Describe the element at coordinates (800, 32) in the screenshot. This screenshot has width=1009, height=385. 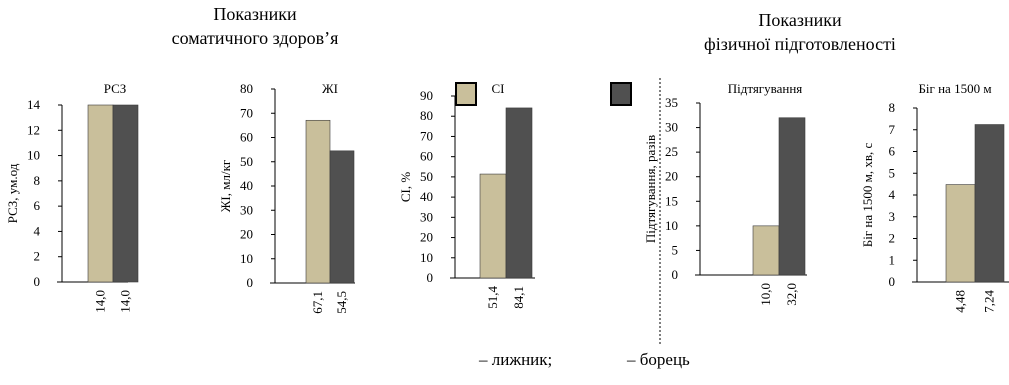
I see `heading-physical-fitness: Показники фізичної підготовленості` at that location.